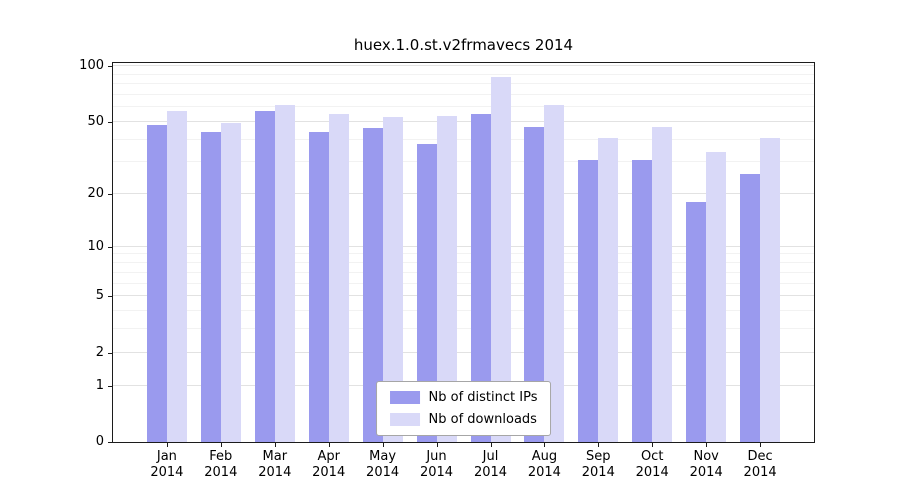 The height and width of the screenshot is (500, 900). I want to click on x-tick-month: May, so click(383, 456).